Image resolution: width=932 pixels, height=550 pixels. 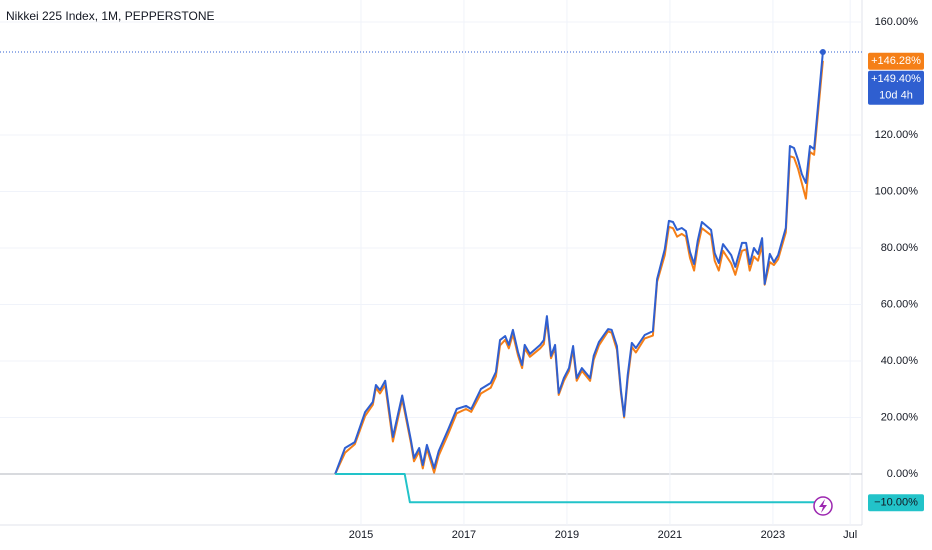 What do you see at coordinates (896, 79) in the screenshot?
I see `price-label: +149.40%` at bounding box center [896, 79].